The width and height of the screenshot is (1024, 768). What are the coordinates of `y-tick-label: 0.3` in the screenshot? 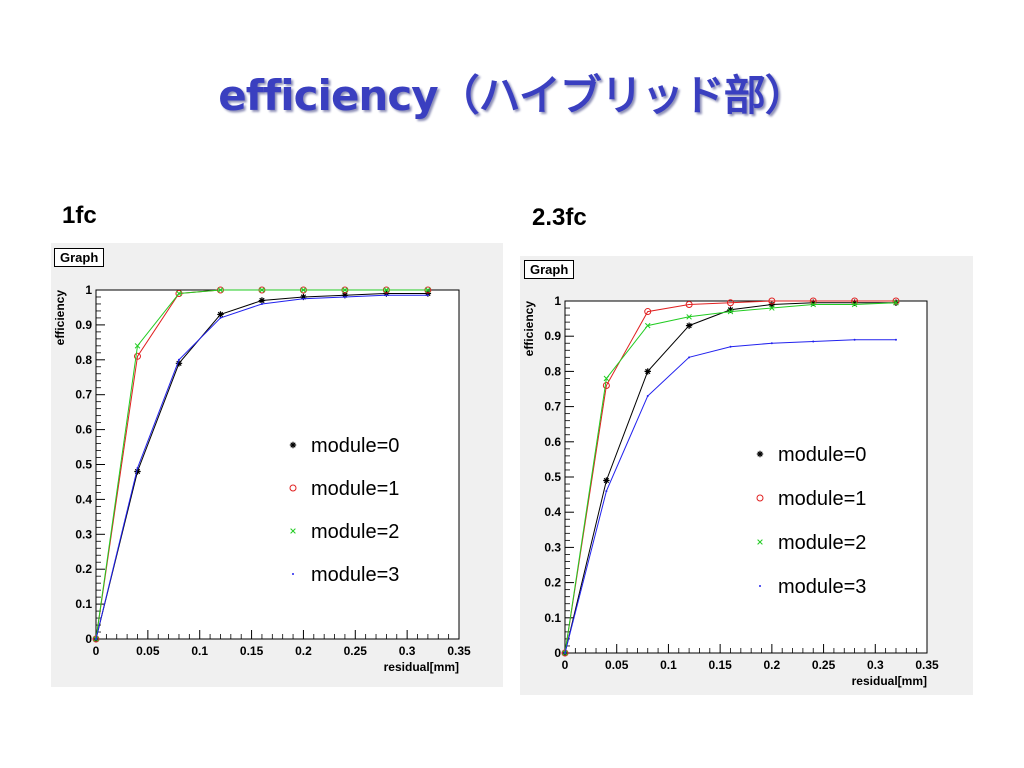 It's located at (83, 534).